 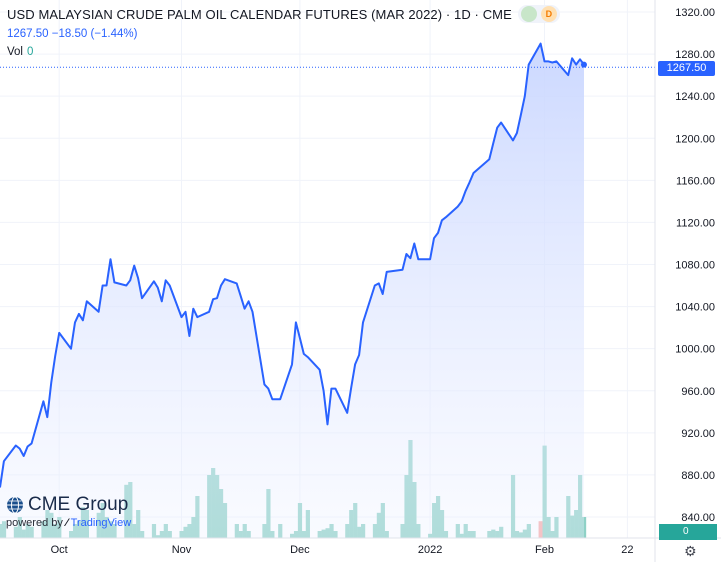 What do you see at coordinates (627, 550) in the screenshot?
I see `time-tick-label: 22` at bounding box center [627, 550].